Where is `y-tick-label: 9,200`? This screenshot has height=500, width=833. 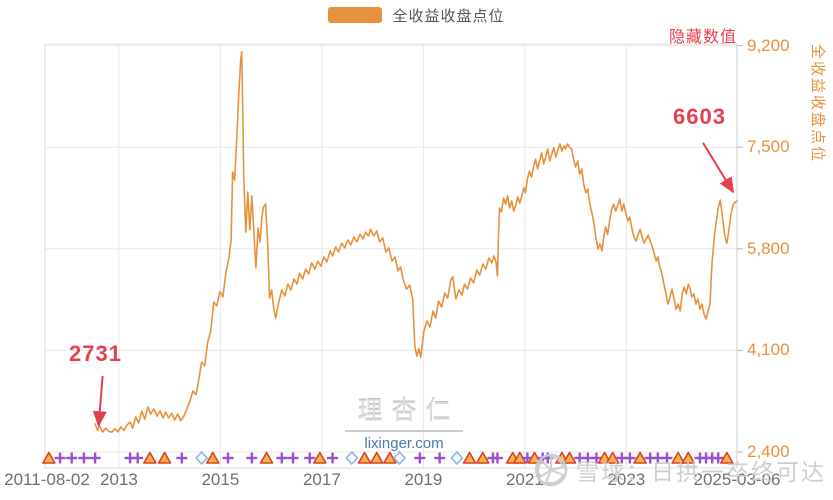
y-tick-label: 9,200 is located at coordinates (768, 45).